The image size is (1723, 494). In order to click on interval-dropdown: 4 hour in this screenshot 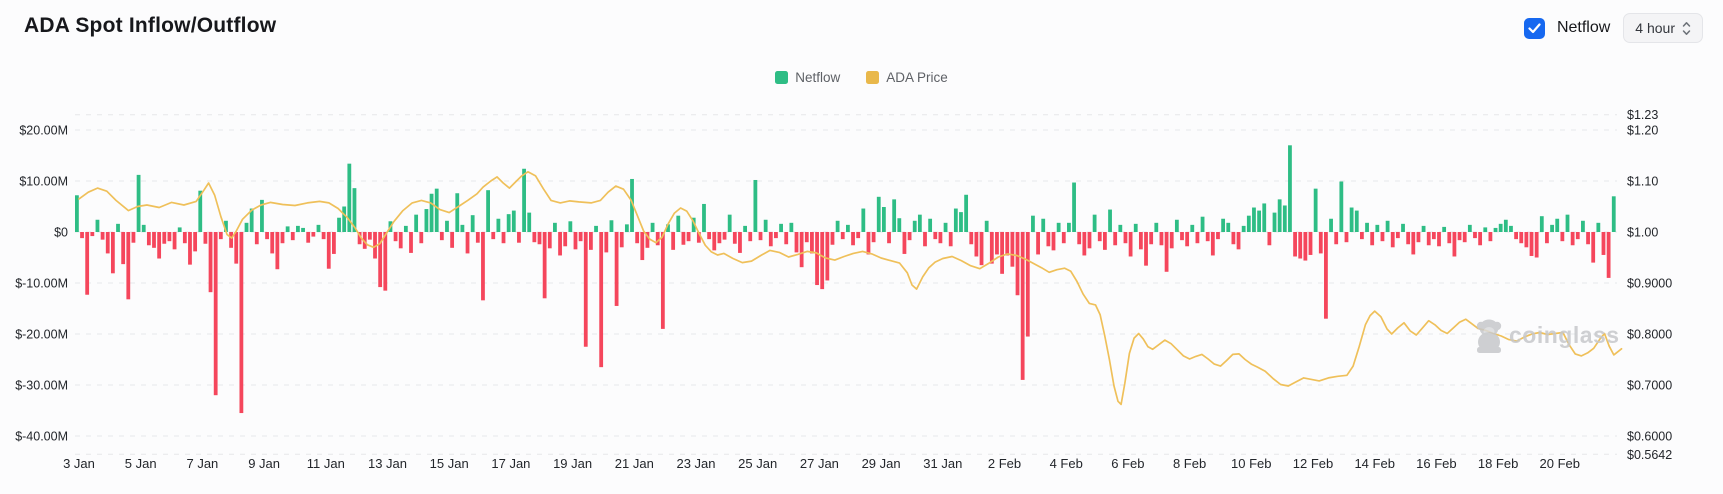, I will do `click(1663, 28)`.